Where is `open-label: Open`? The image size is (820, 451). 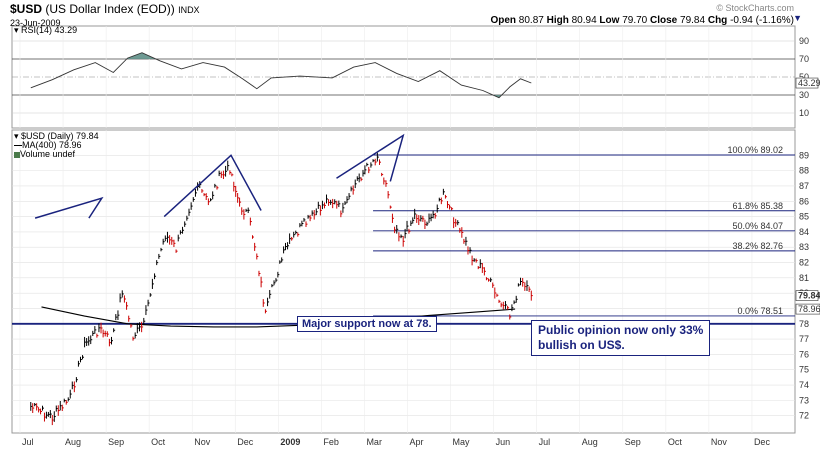
open-label: Open is located at coordinates (503, 20).